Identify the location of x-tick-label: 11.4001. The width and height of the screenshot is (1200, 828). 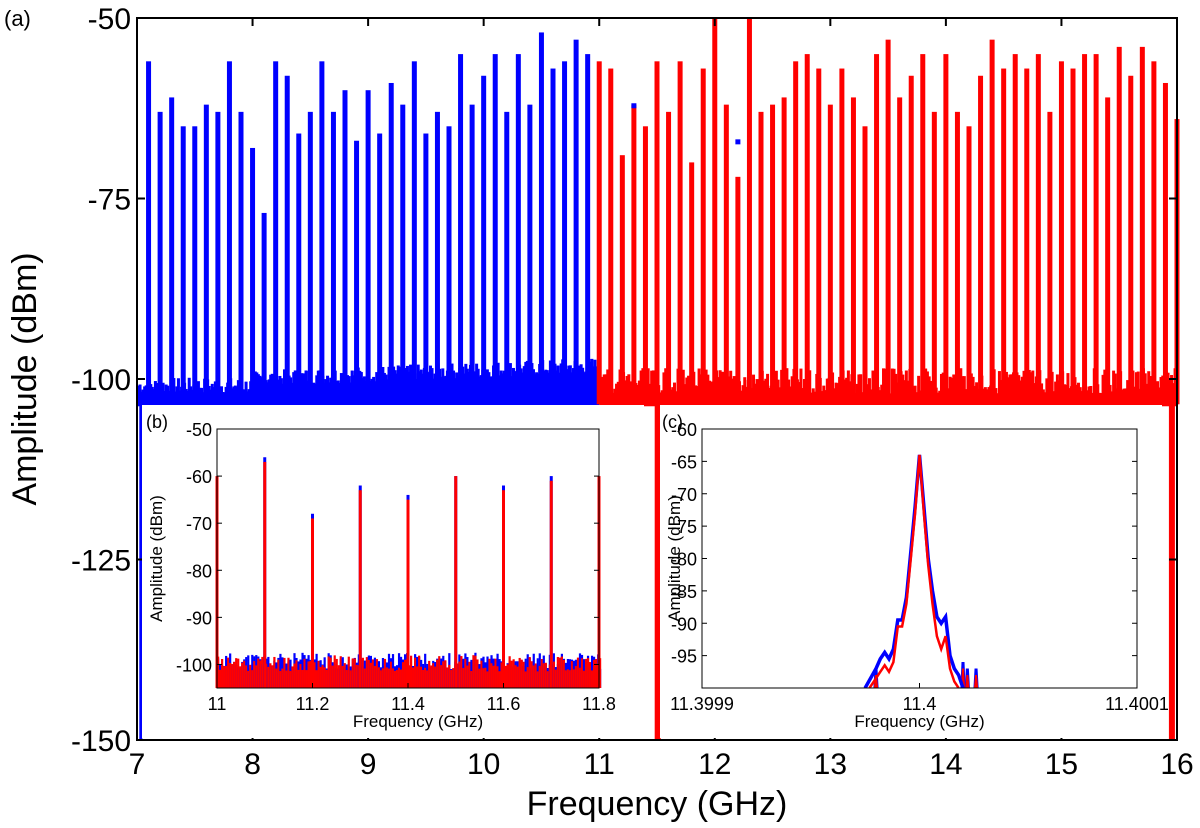
(1137, 704).